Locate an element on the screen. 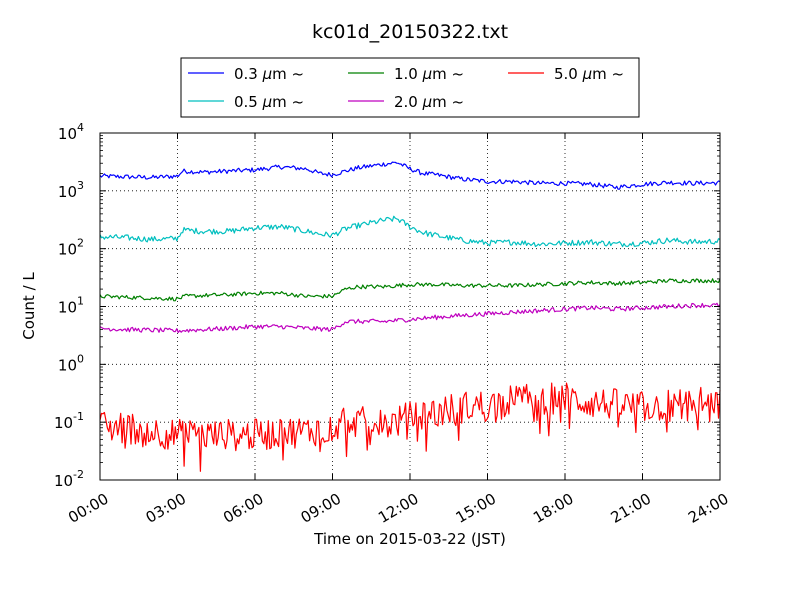 The image size is (800, 604). legend-label-4: 2.0 μm ~ is located at coordinates (429, 102).